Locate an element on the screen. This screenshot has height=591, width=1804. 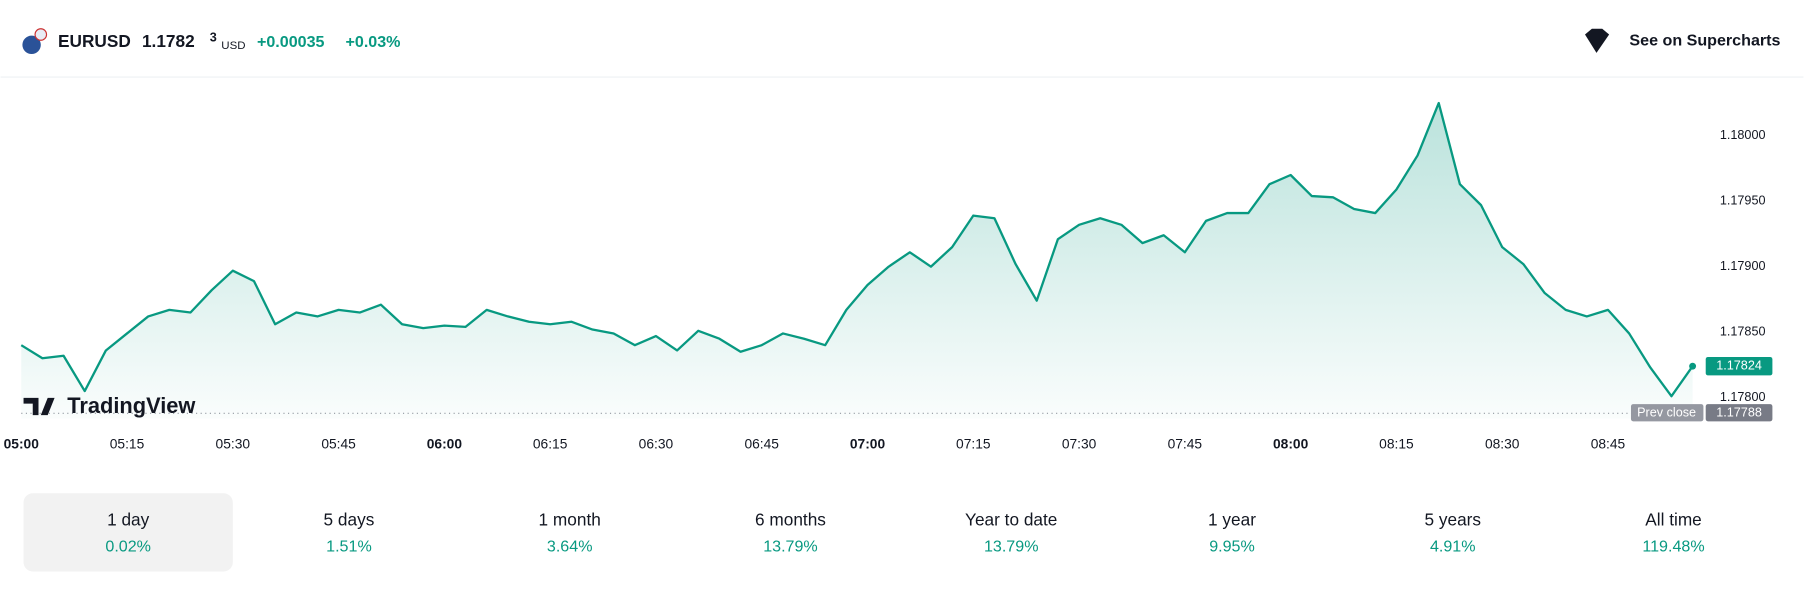
tab-selected-bg is located at coordinates (128, 532).